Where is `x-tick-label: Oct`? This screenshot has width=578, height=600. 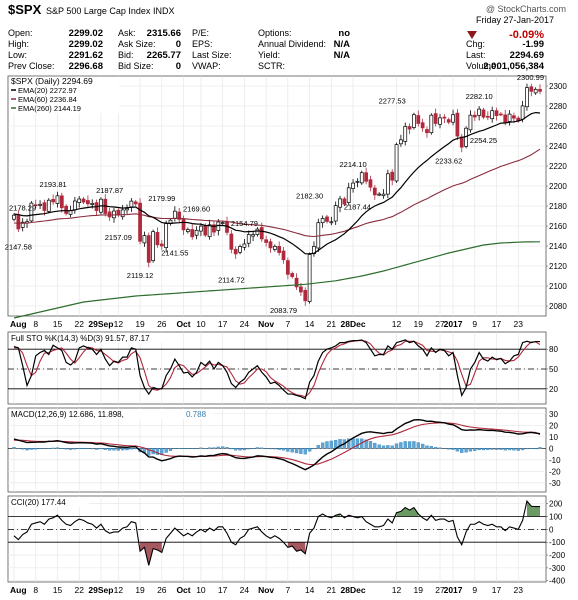
x-tick-label: Oct is located at coordinates (183, 324).